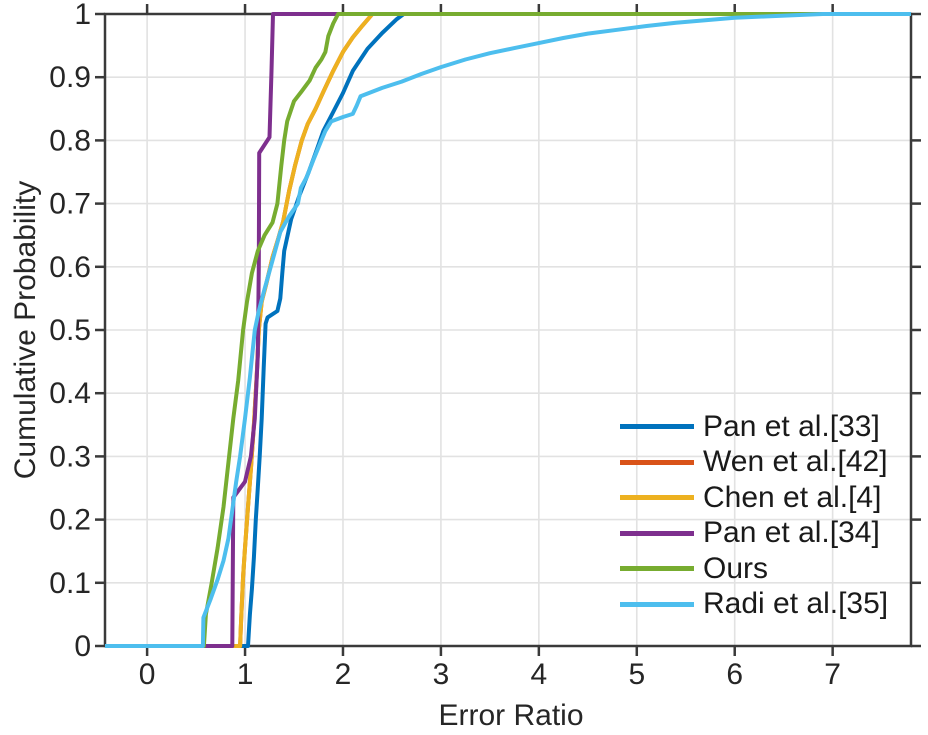 The width and height of the screenshot is (928, 735). What do you see at coordinates (734, 674) in the screenshot?
I see `x-tick-label: 6` at bounding box center [734, 674].